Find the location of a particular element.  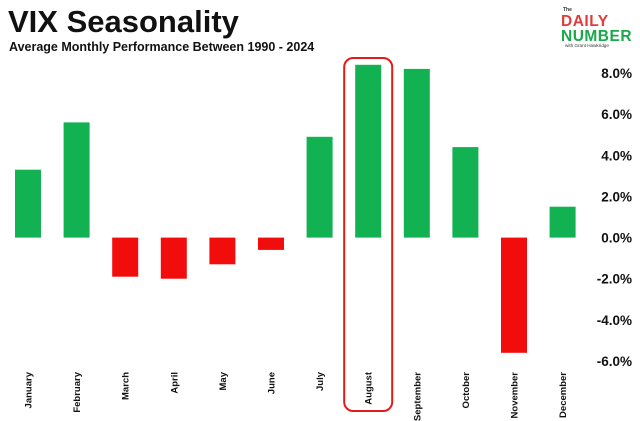

brand-logo: The DAILY NUMBER with Grant Hawkridge is located at coordinates (596, 27).